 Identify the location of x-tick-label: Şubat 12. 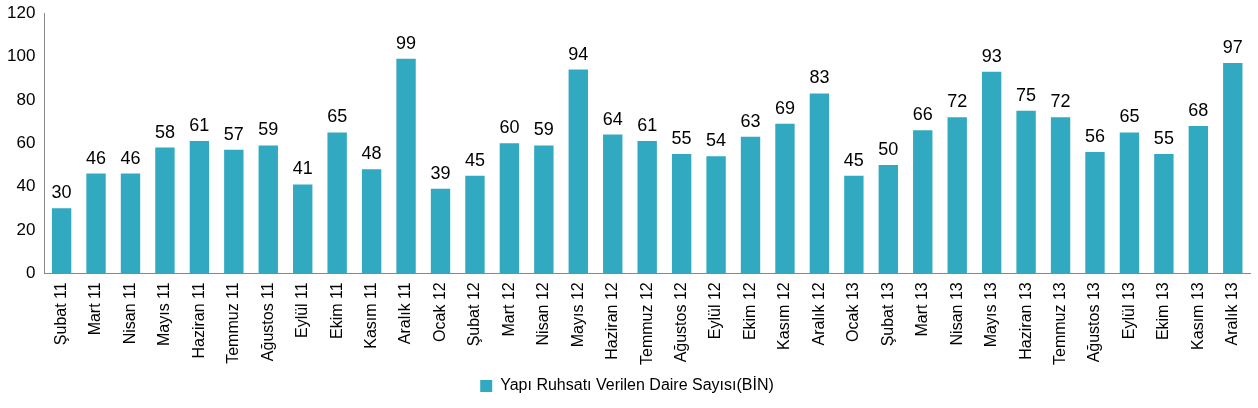
(474, 314).